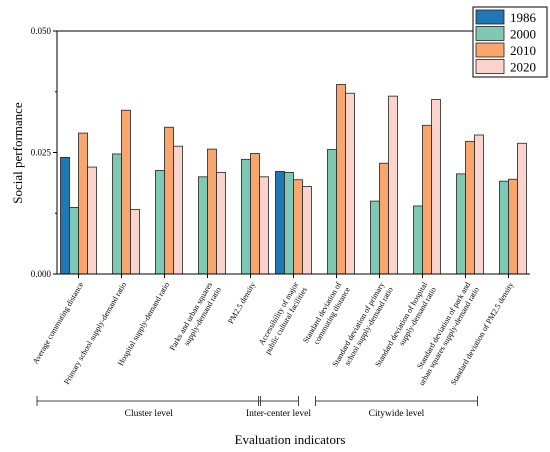 Image resolution: width=550 pixels, height=452 pixels. Describe the element at coordinates (490, 50) in the screenshot. I see `legend-swatch-2010` at that location.